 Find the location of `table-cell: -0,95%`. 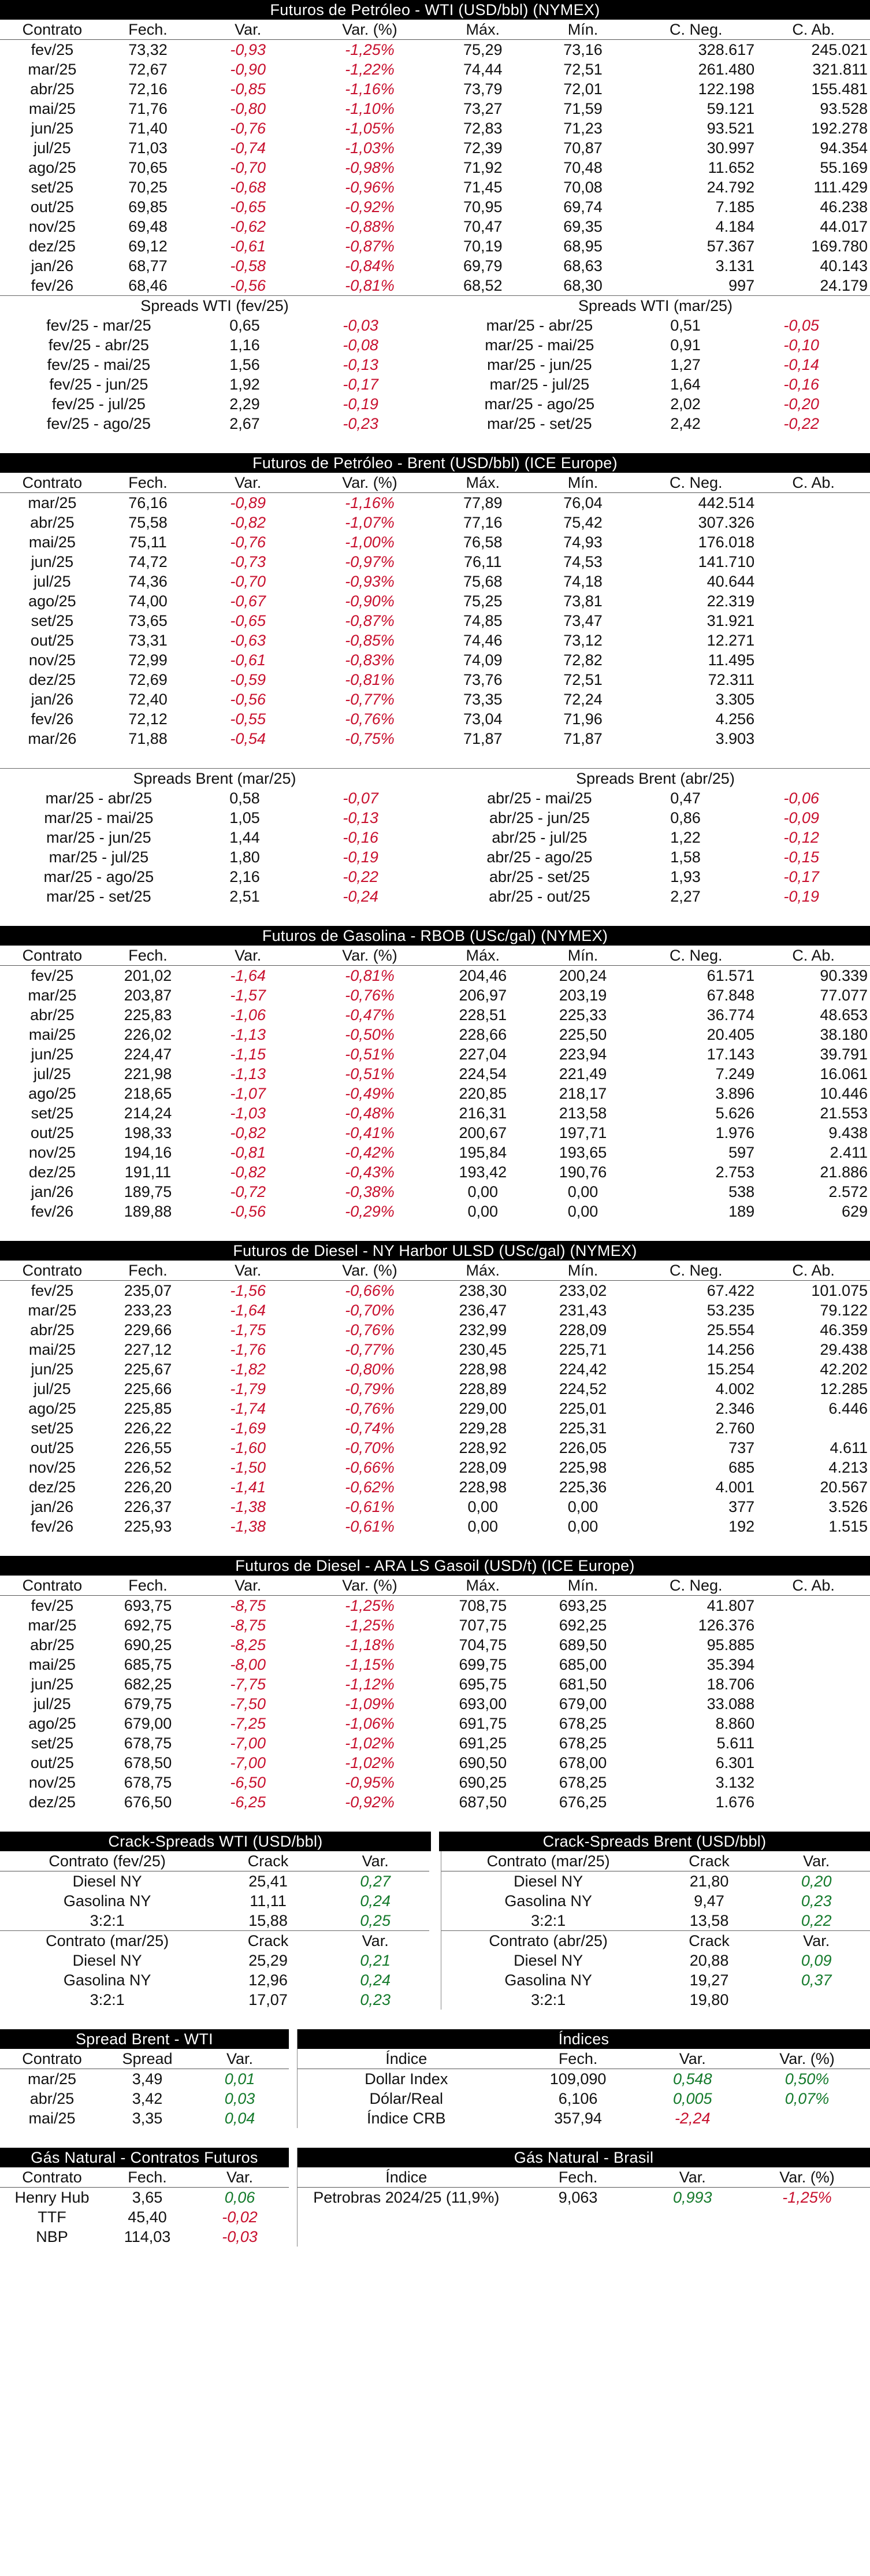

table-cell: -0,95% is located at coordinates (370, 1783).